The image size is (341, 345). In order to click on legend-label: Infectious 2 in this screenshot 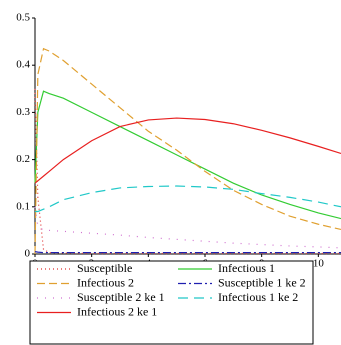, I will do `click(105, 282)`.